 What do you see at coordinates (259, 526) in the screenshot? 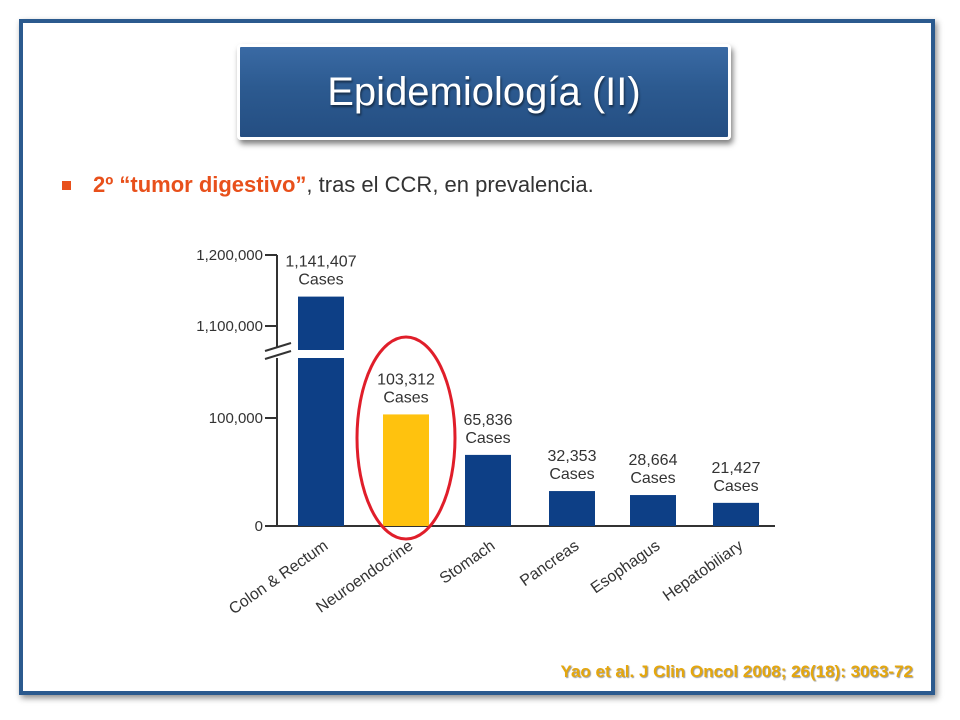
I see `y-tick-label: 0` at bounding box center [259, 526].